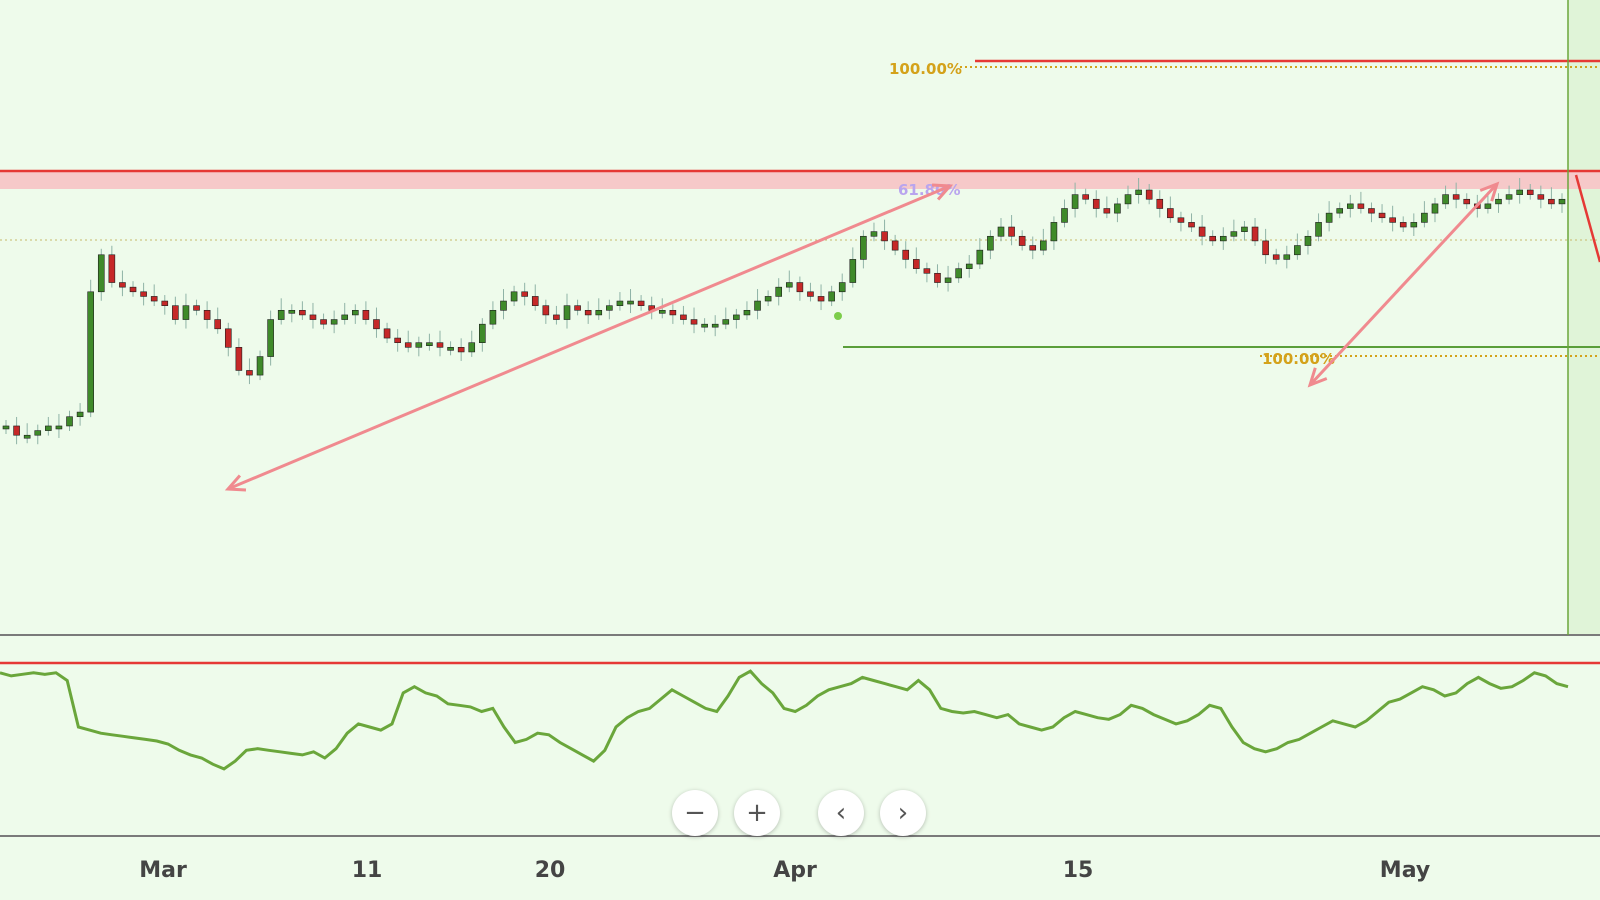 The width and height of the screenshot is (1600, 900). What do you see at coordinates (800, 180) in the screenshot?
I see `resistance-zone` at bounding box center [800, 180].